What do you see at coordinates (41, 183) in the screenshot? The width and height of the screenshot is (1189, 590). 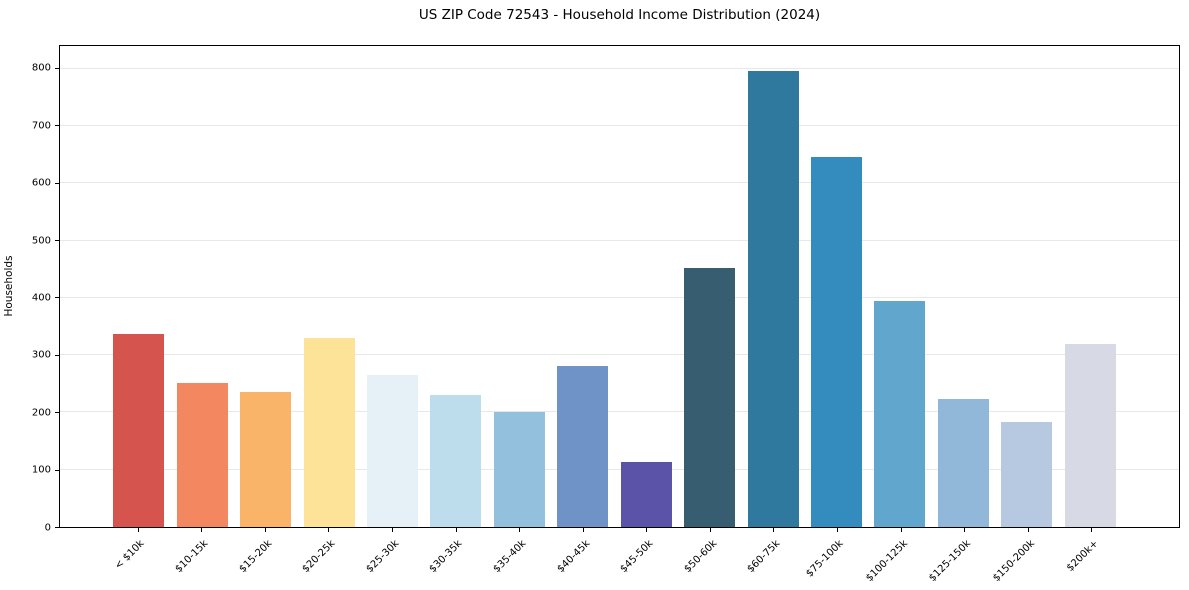 I see `y-tick-label: 600` at bounding box center [41, 183].